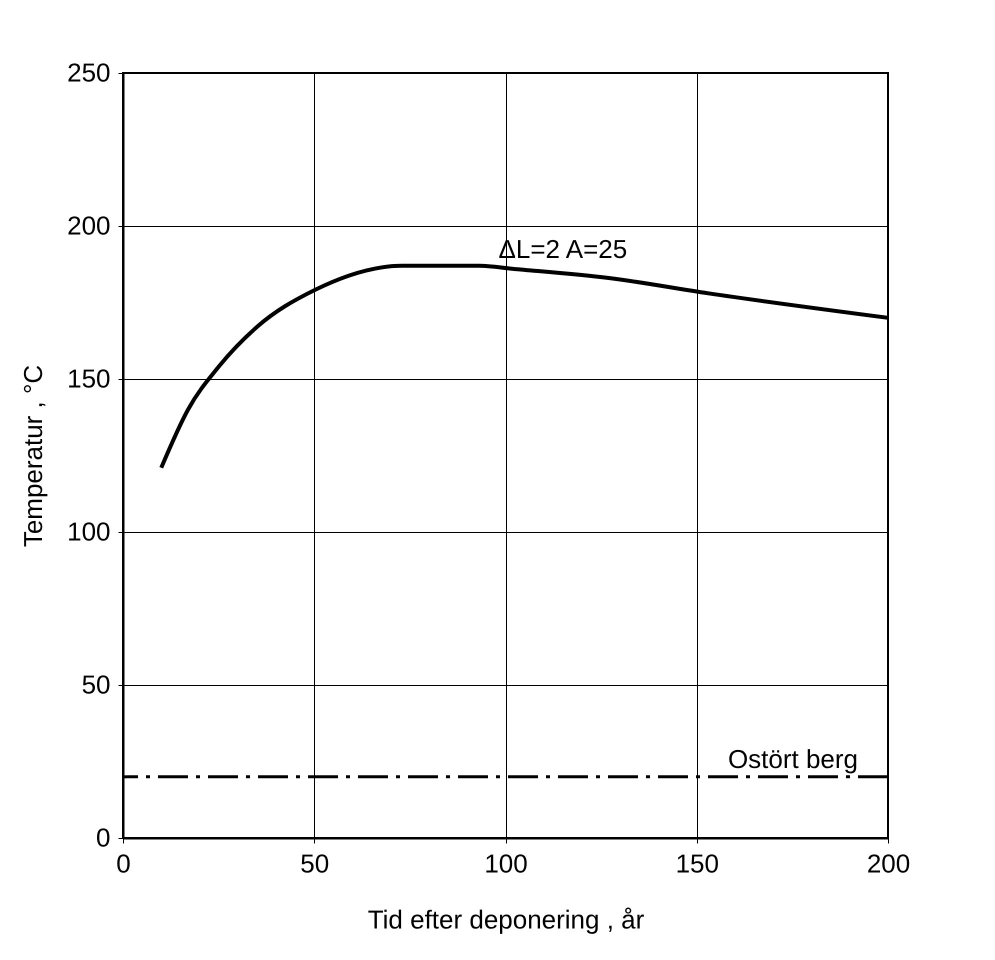  What do you see at coordinates (96, 685) in the screenshot?
I see `y-tick-label: 50` at bounding box center [96, 685].